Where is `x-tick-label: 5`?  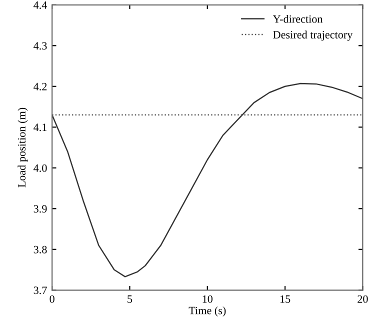 x-tick-label: 5 is located at coordinates (130, 299).